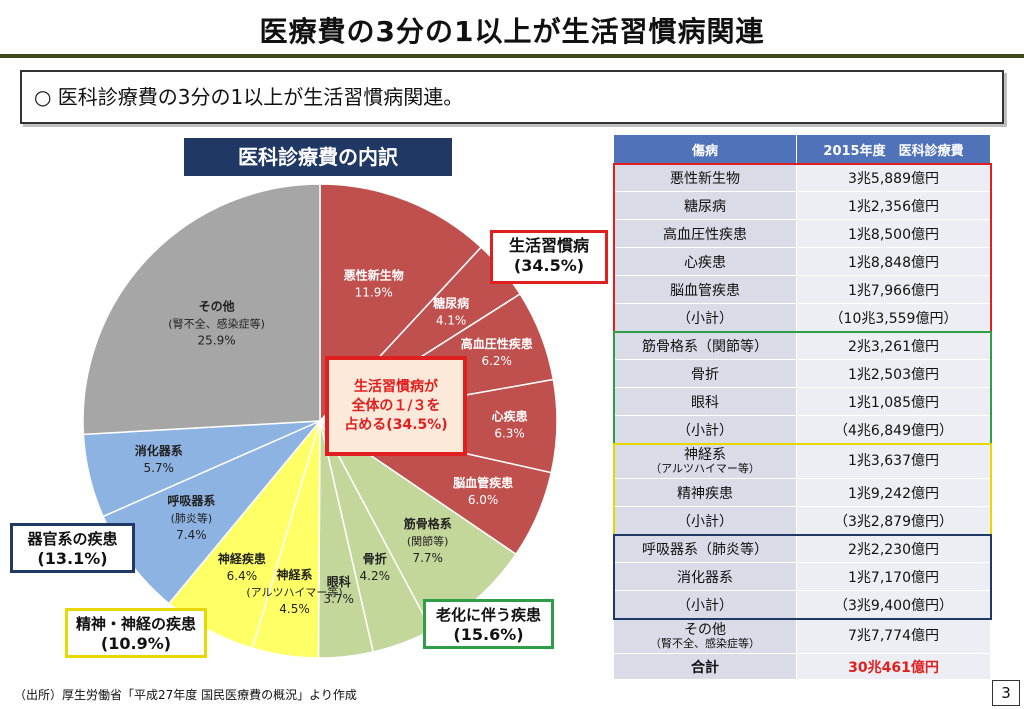  I want to click on table-row: （小計） （4兆6,849億円）, so click(802, 429).